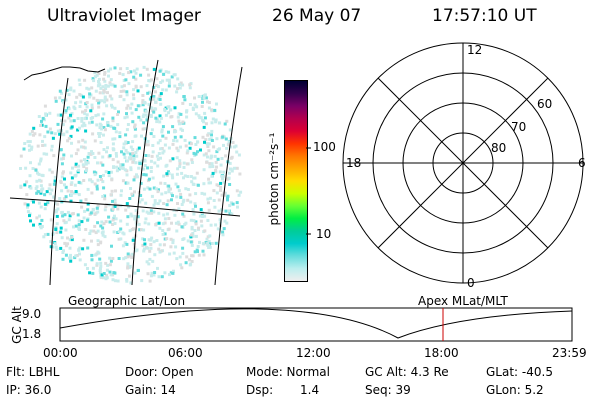 The height and width of the screenshot is (400, 600). I want to click on alt-tick-9: 9.0, so click(32, 314).